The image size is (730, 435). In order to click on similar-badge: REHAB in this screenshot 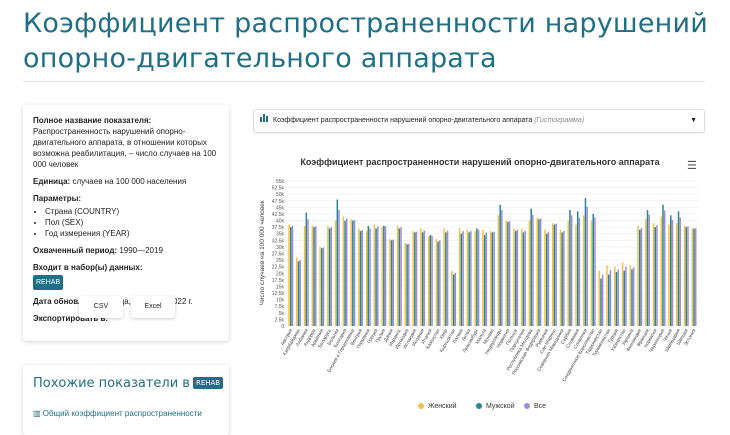, I will do `click(208, 383)`.